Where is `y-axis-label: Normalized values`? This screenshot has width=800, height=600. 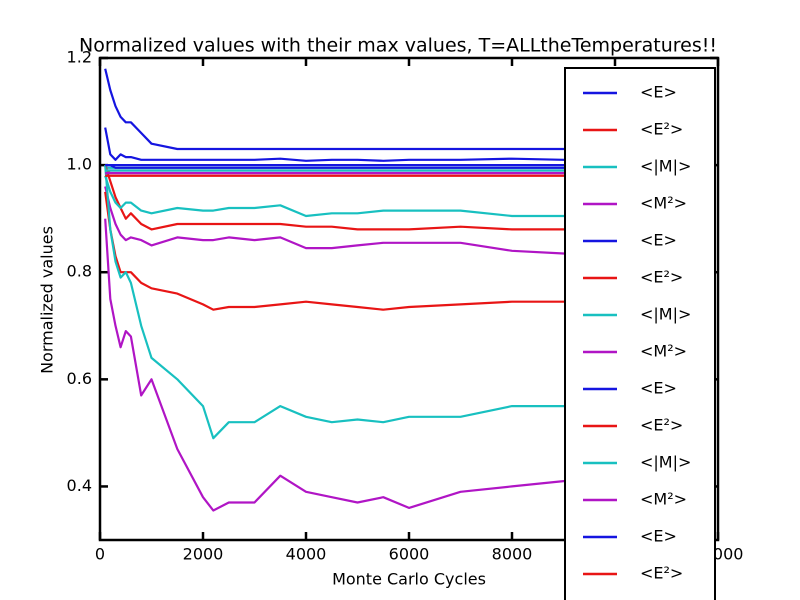 y-axis-label: Normalized values is located at coordinates (47, 300).